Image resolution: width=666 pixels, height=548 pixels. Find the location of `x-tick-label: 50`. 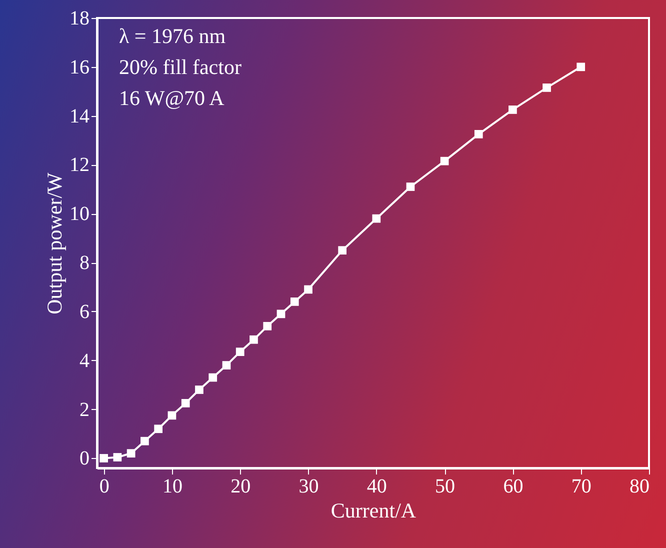

x-tick-label: 50 is located at coordinates (445, 487).